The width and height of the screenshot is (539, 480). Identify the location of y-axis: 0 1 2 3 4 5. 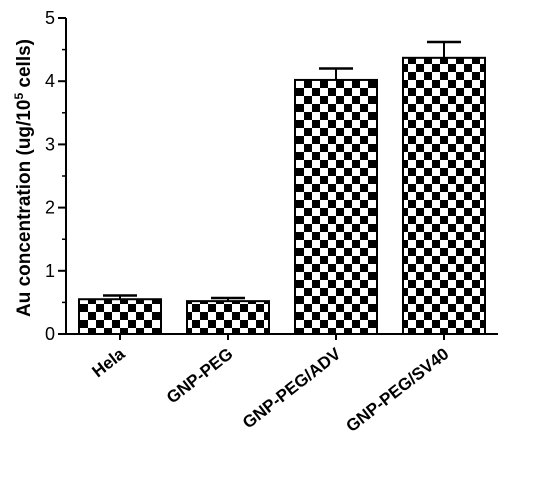
(56, 176).